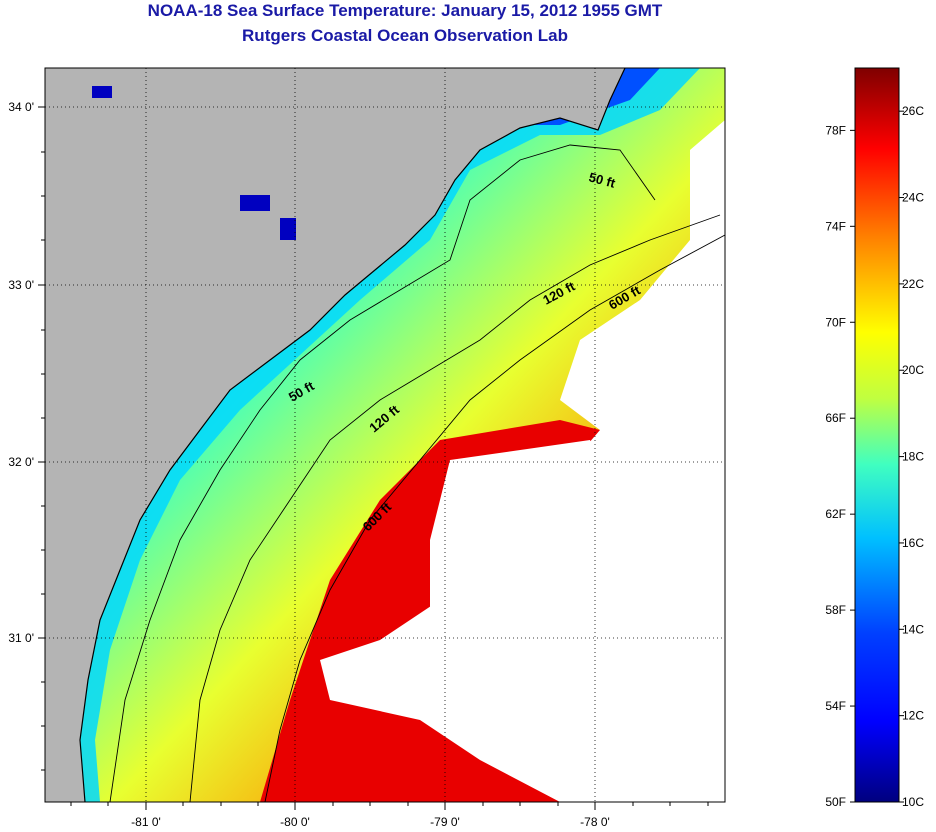 This screenshot has width=936, height=832. What do you see at coordinates (835, 130) in the screenshot?
I see `colorbar-label-f: 78F` at bounding box center [835, 130].